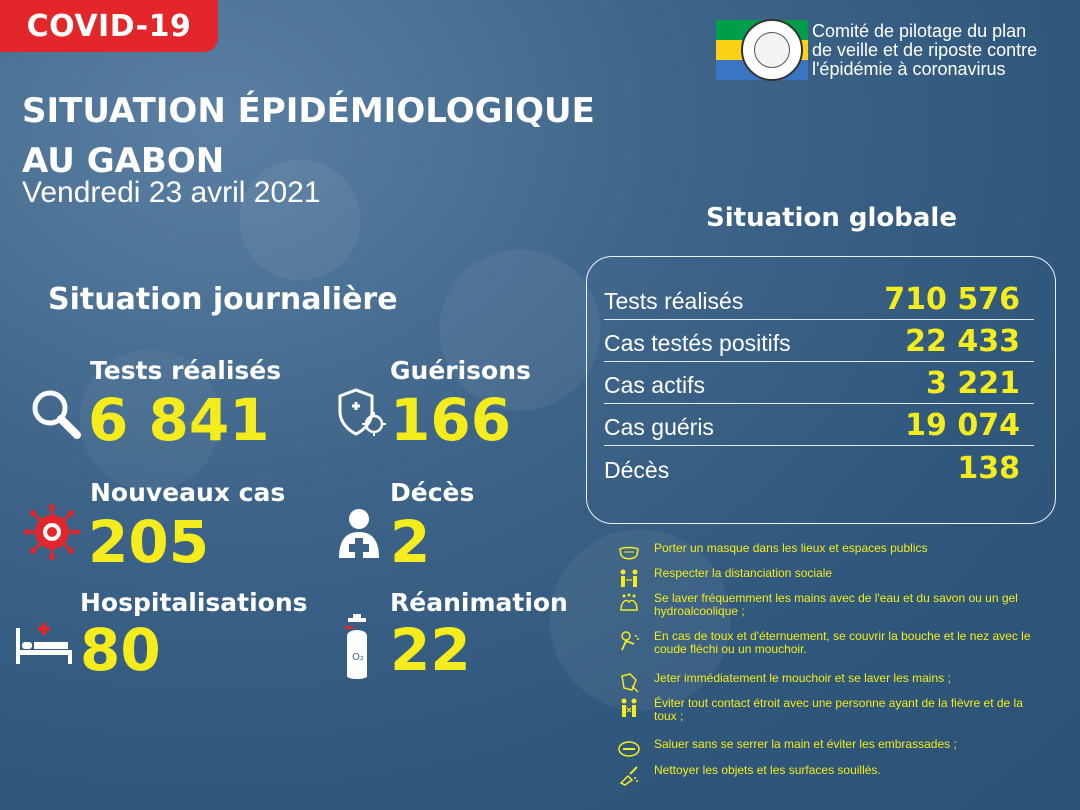 The width and height of the screenshot is (1080, 810). I want to click on oxygen-tank-icon: O₂, so click(356, 646).